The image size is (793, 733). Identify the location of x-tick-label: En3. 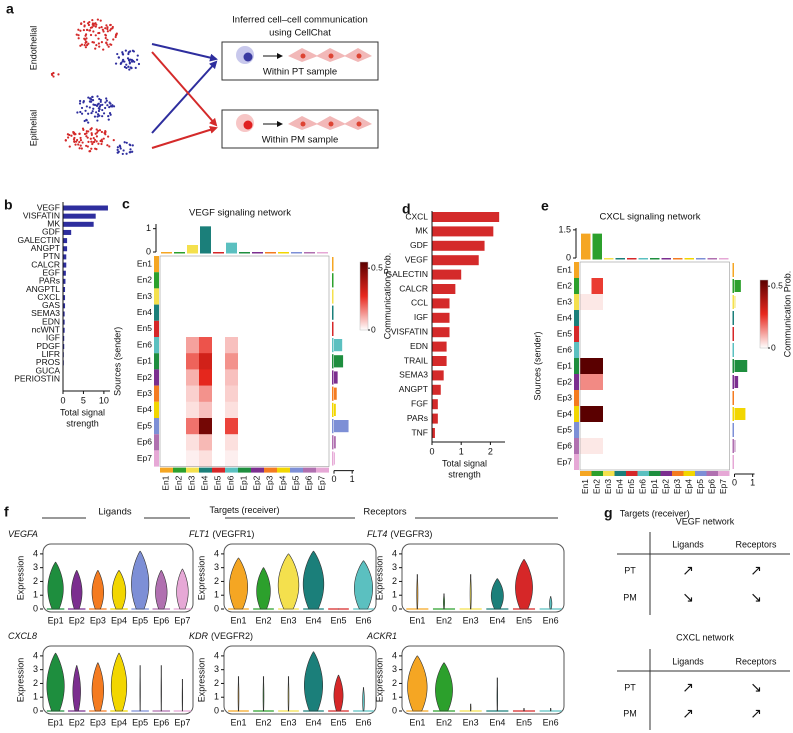
(471, 620).